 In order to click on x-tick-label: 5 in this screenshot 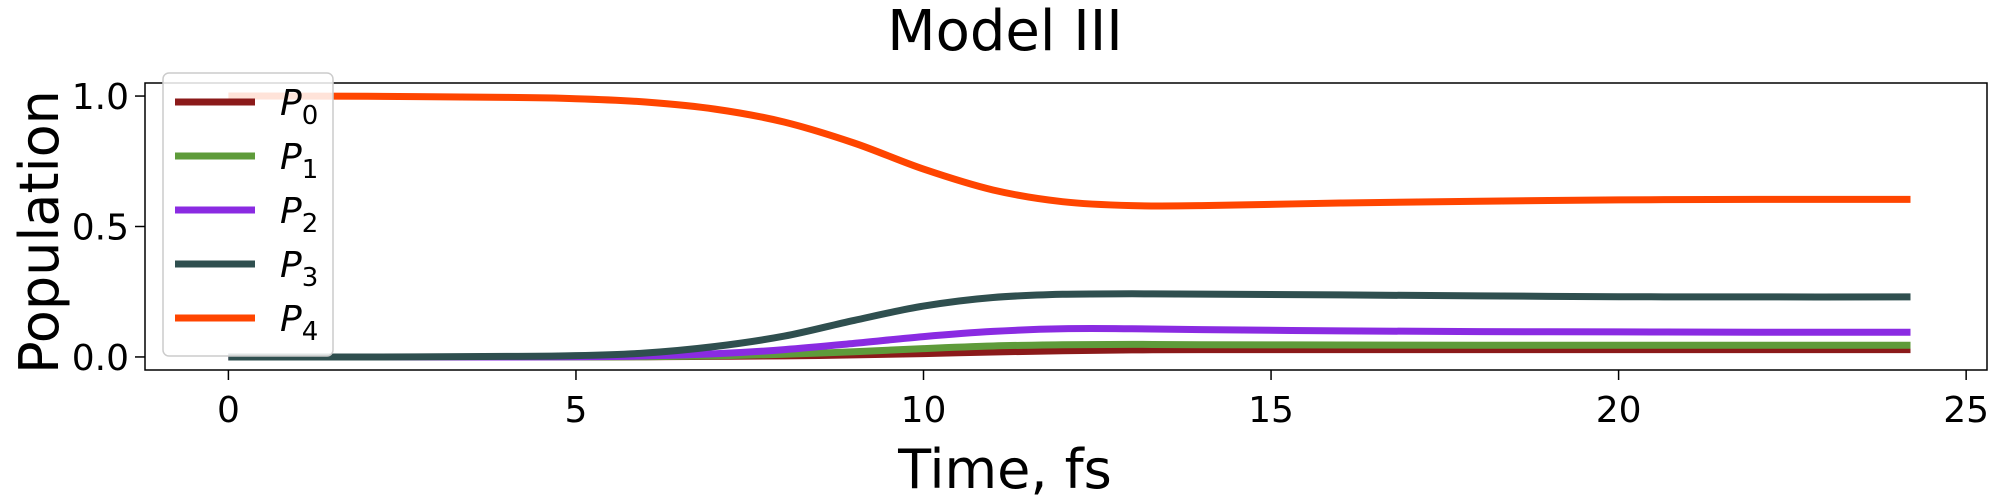, I will do `click(576, 410)`.